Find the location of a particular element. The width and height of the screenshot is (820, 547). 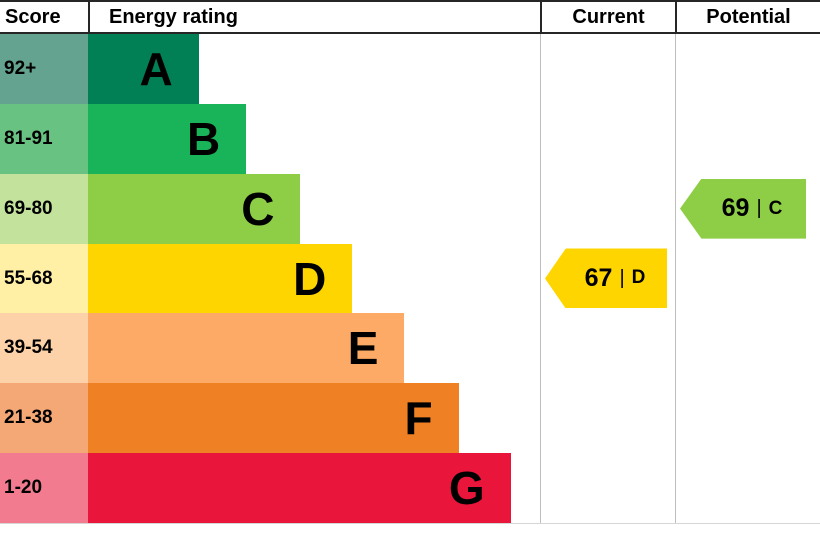

band-row: D is located at coordinates (314, 278).